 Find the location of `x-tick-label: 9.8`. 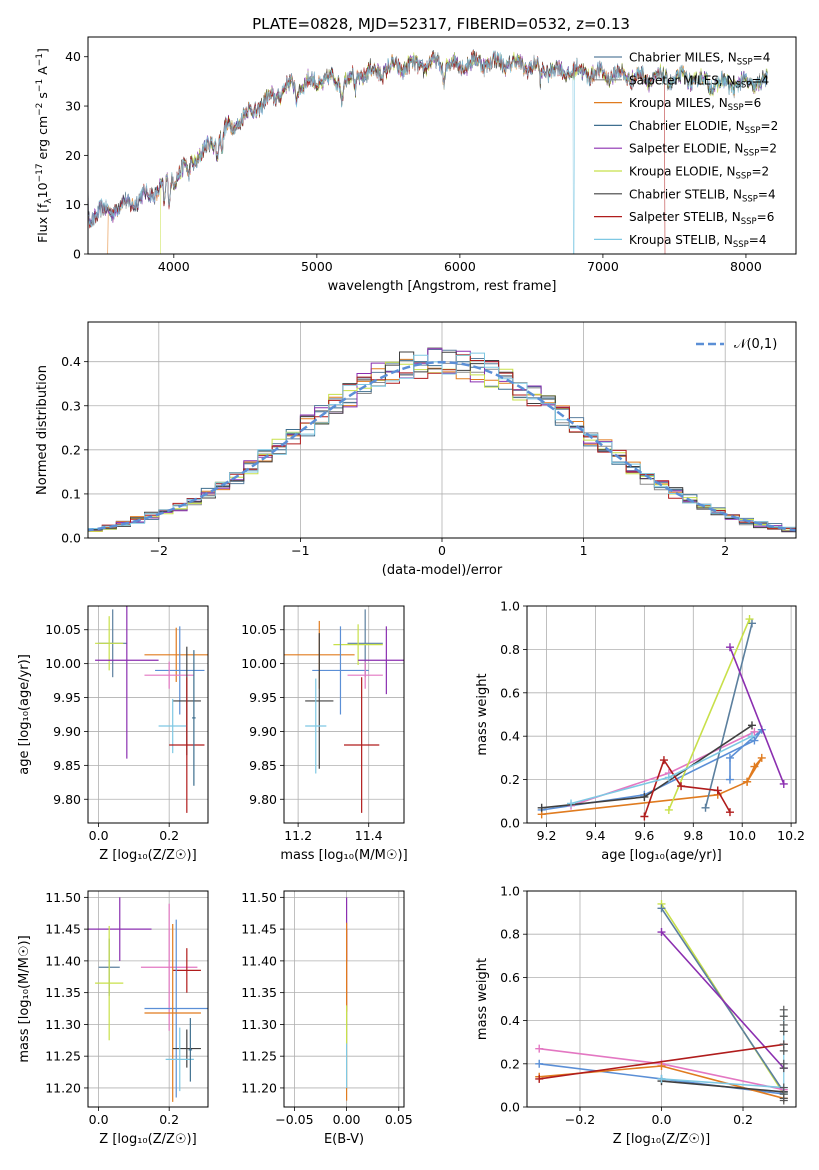

x-tick-label: 9.8 is located at coordinates (693, 835).